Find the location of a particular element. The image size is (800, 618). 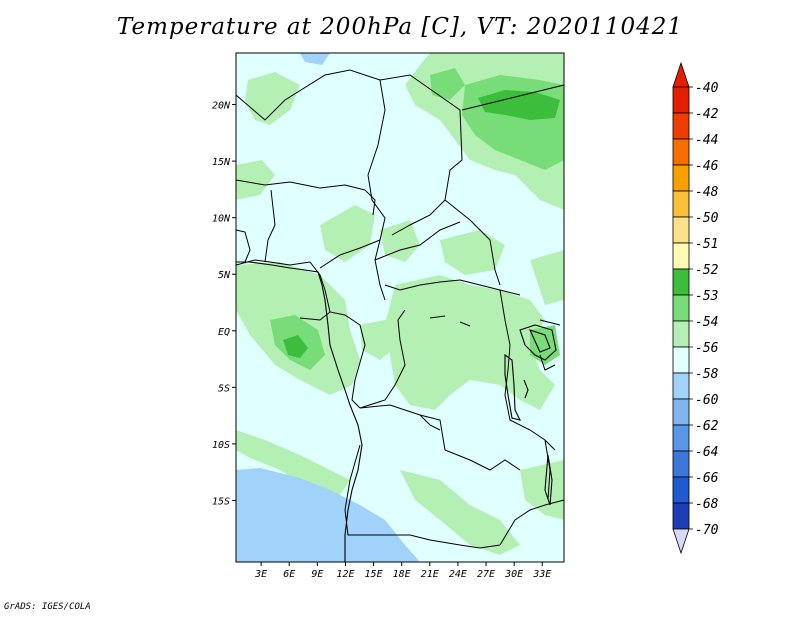

lon-label-24e: 24E is located at coordinates (458, 574).